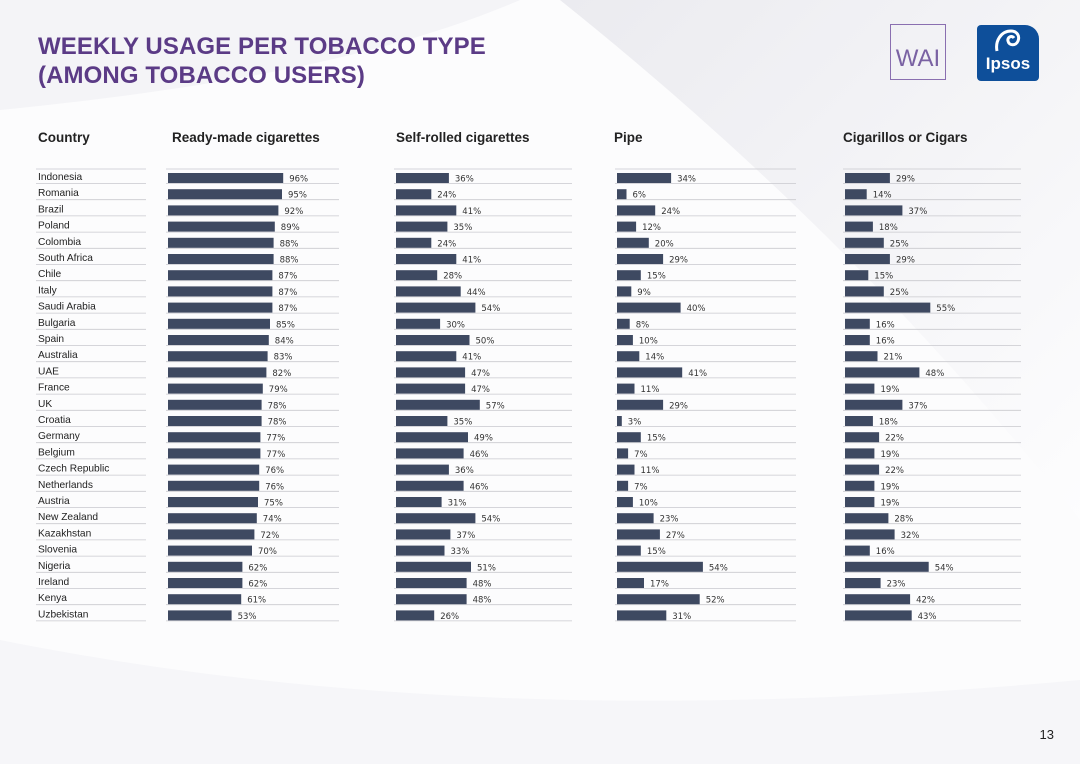 The image size is (1080, 764). Describe the element at coordinates (482, 585) in the screenshot. I see `value-label-self-rolled: 48%` at that location.